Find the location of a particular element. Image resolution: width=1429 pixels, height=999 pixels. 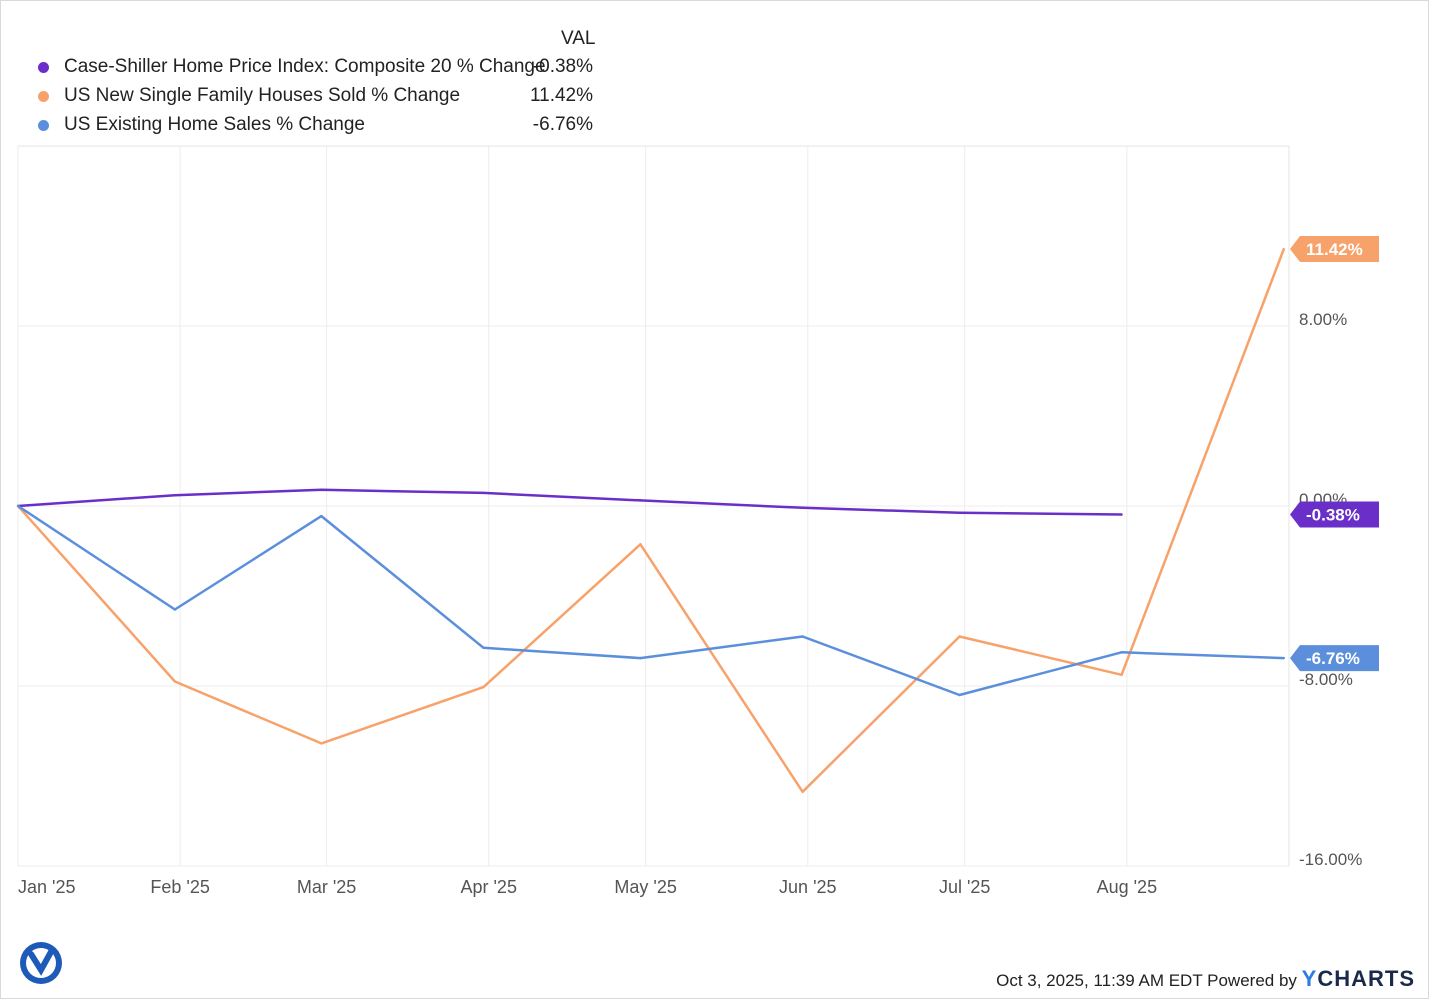

y-tick-label: 8.00% is located at coordinates (1323, 319).